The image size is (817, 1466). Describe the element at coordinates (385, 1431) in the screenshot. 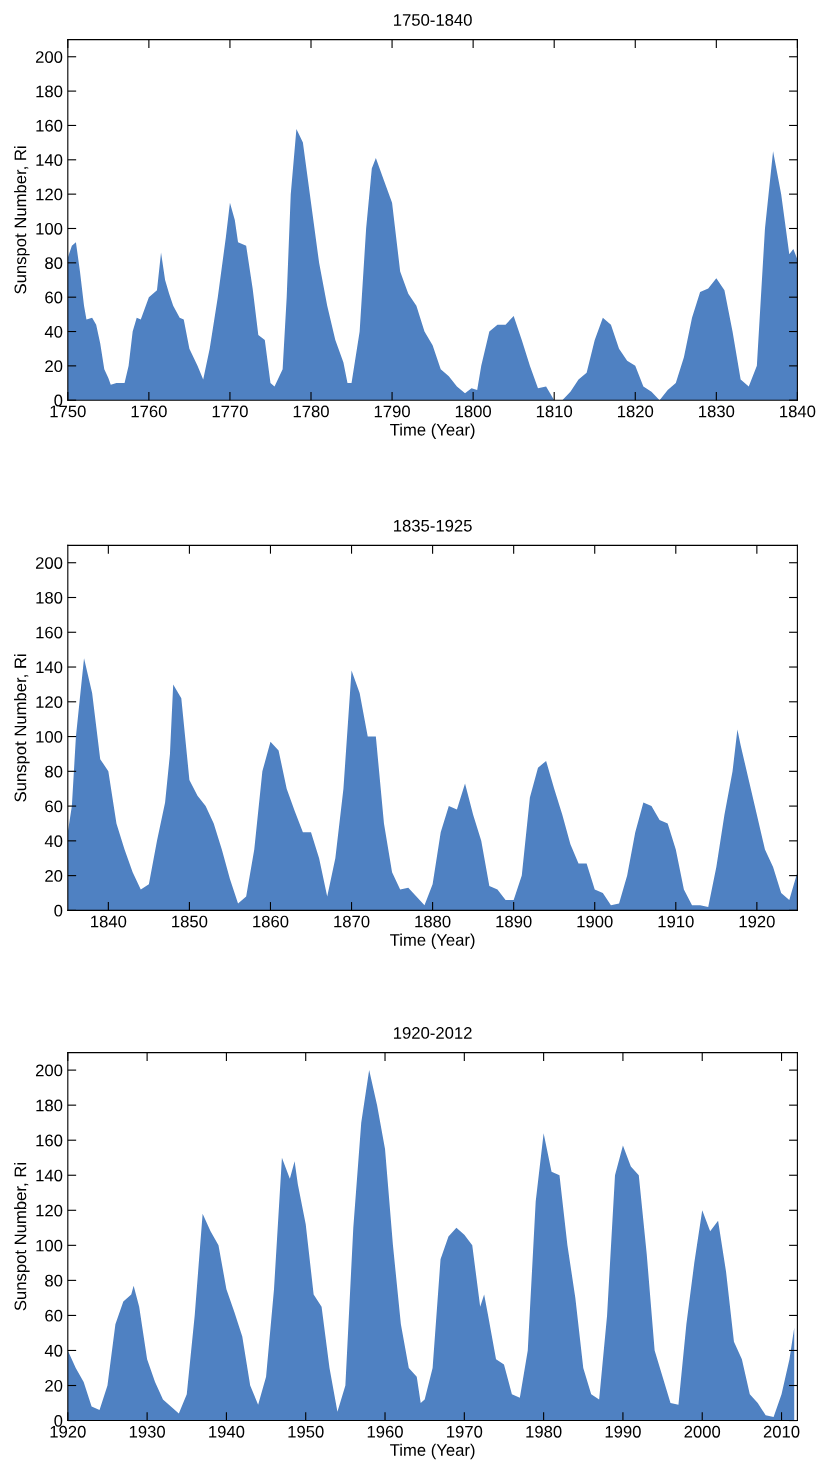

I see `x-tick-label: 1960` at that location.